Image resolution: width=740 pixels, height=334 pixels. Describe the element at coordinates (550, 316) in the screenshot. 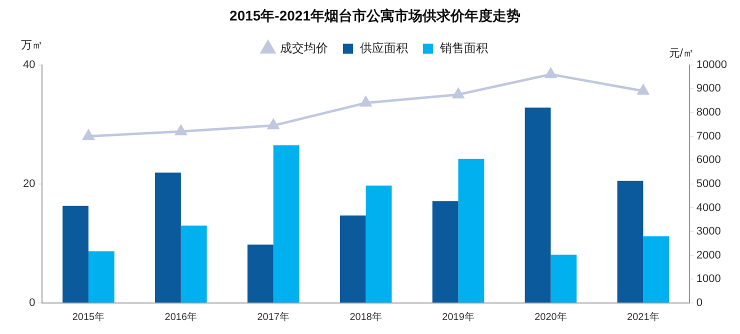

I see `x-tick-label: 2020年` at that location.